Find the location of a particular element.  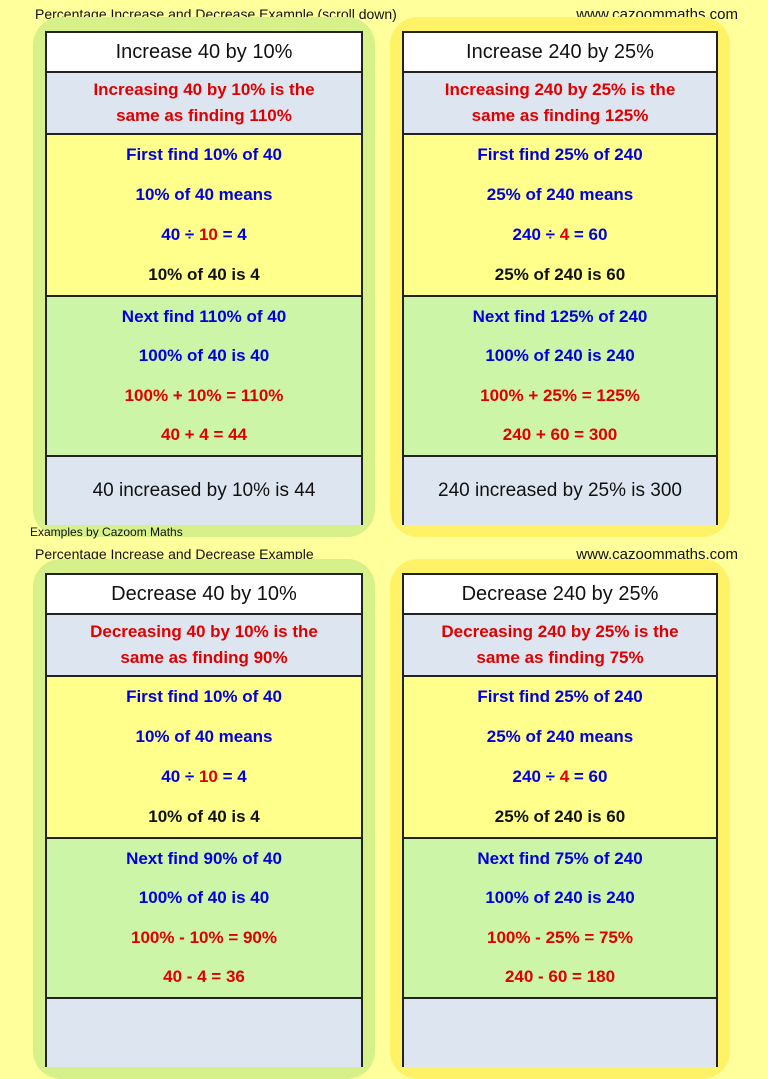

text-part: 40 - 4 = 36 is located at coordinates (204, 977).